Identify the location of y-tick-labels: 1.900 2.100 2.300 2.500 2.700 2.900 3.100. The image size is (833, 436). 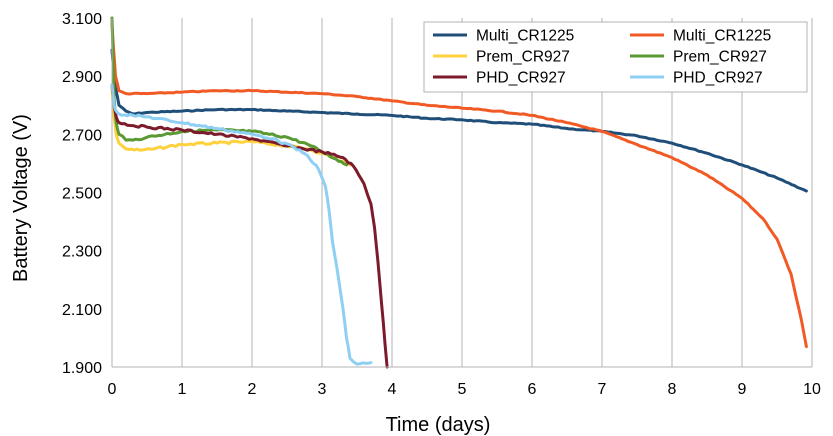
(82, 194).